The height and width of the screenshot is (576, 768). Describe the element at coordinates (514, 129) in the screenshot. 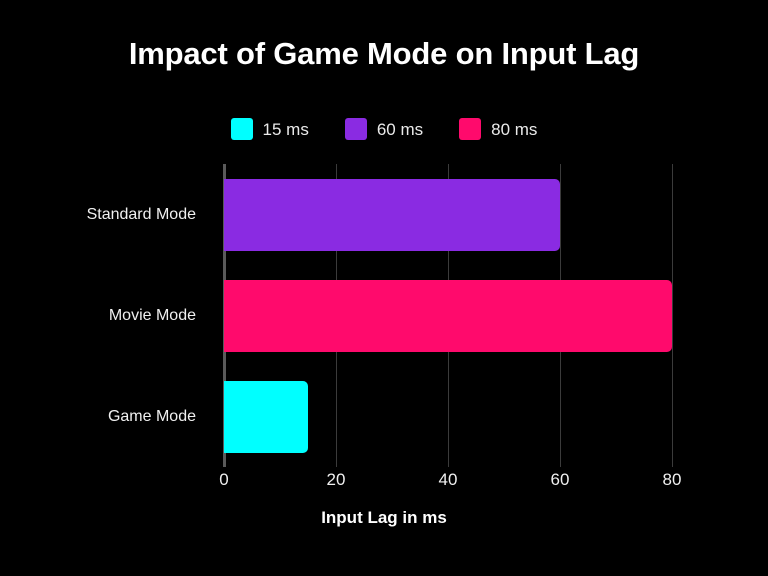

I see `legend-item-label: 80 ms` at that location.